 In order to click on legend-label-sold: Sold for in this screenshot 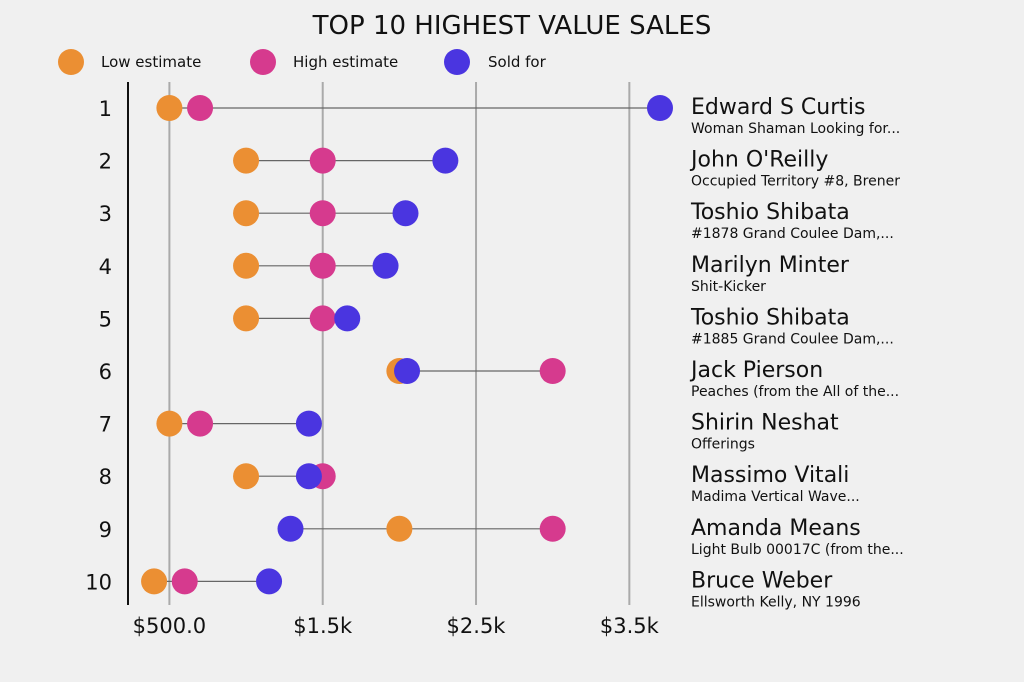, I will do `click(517, 62)`.